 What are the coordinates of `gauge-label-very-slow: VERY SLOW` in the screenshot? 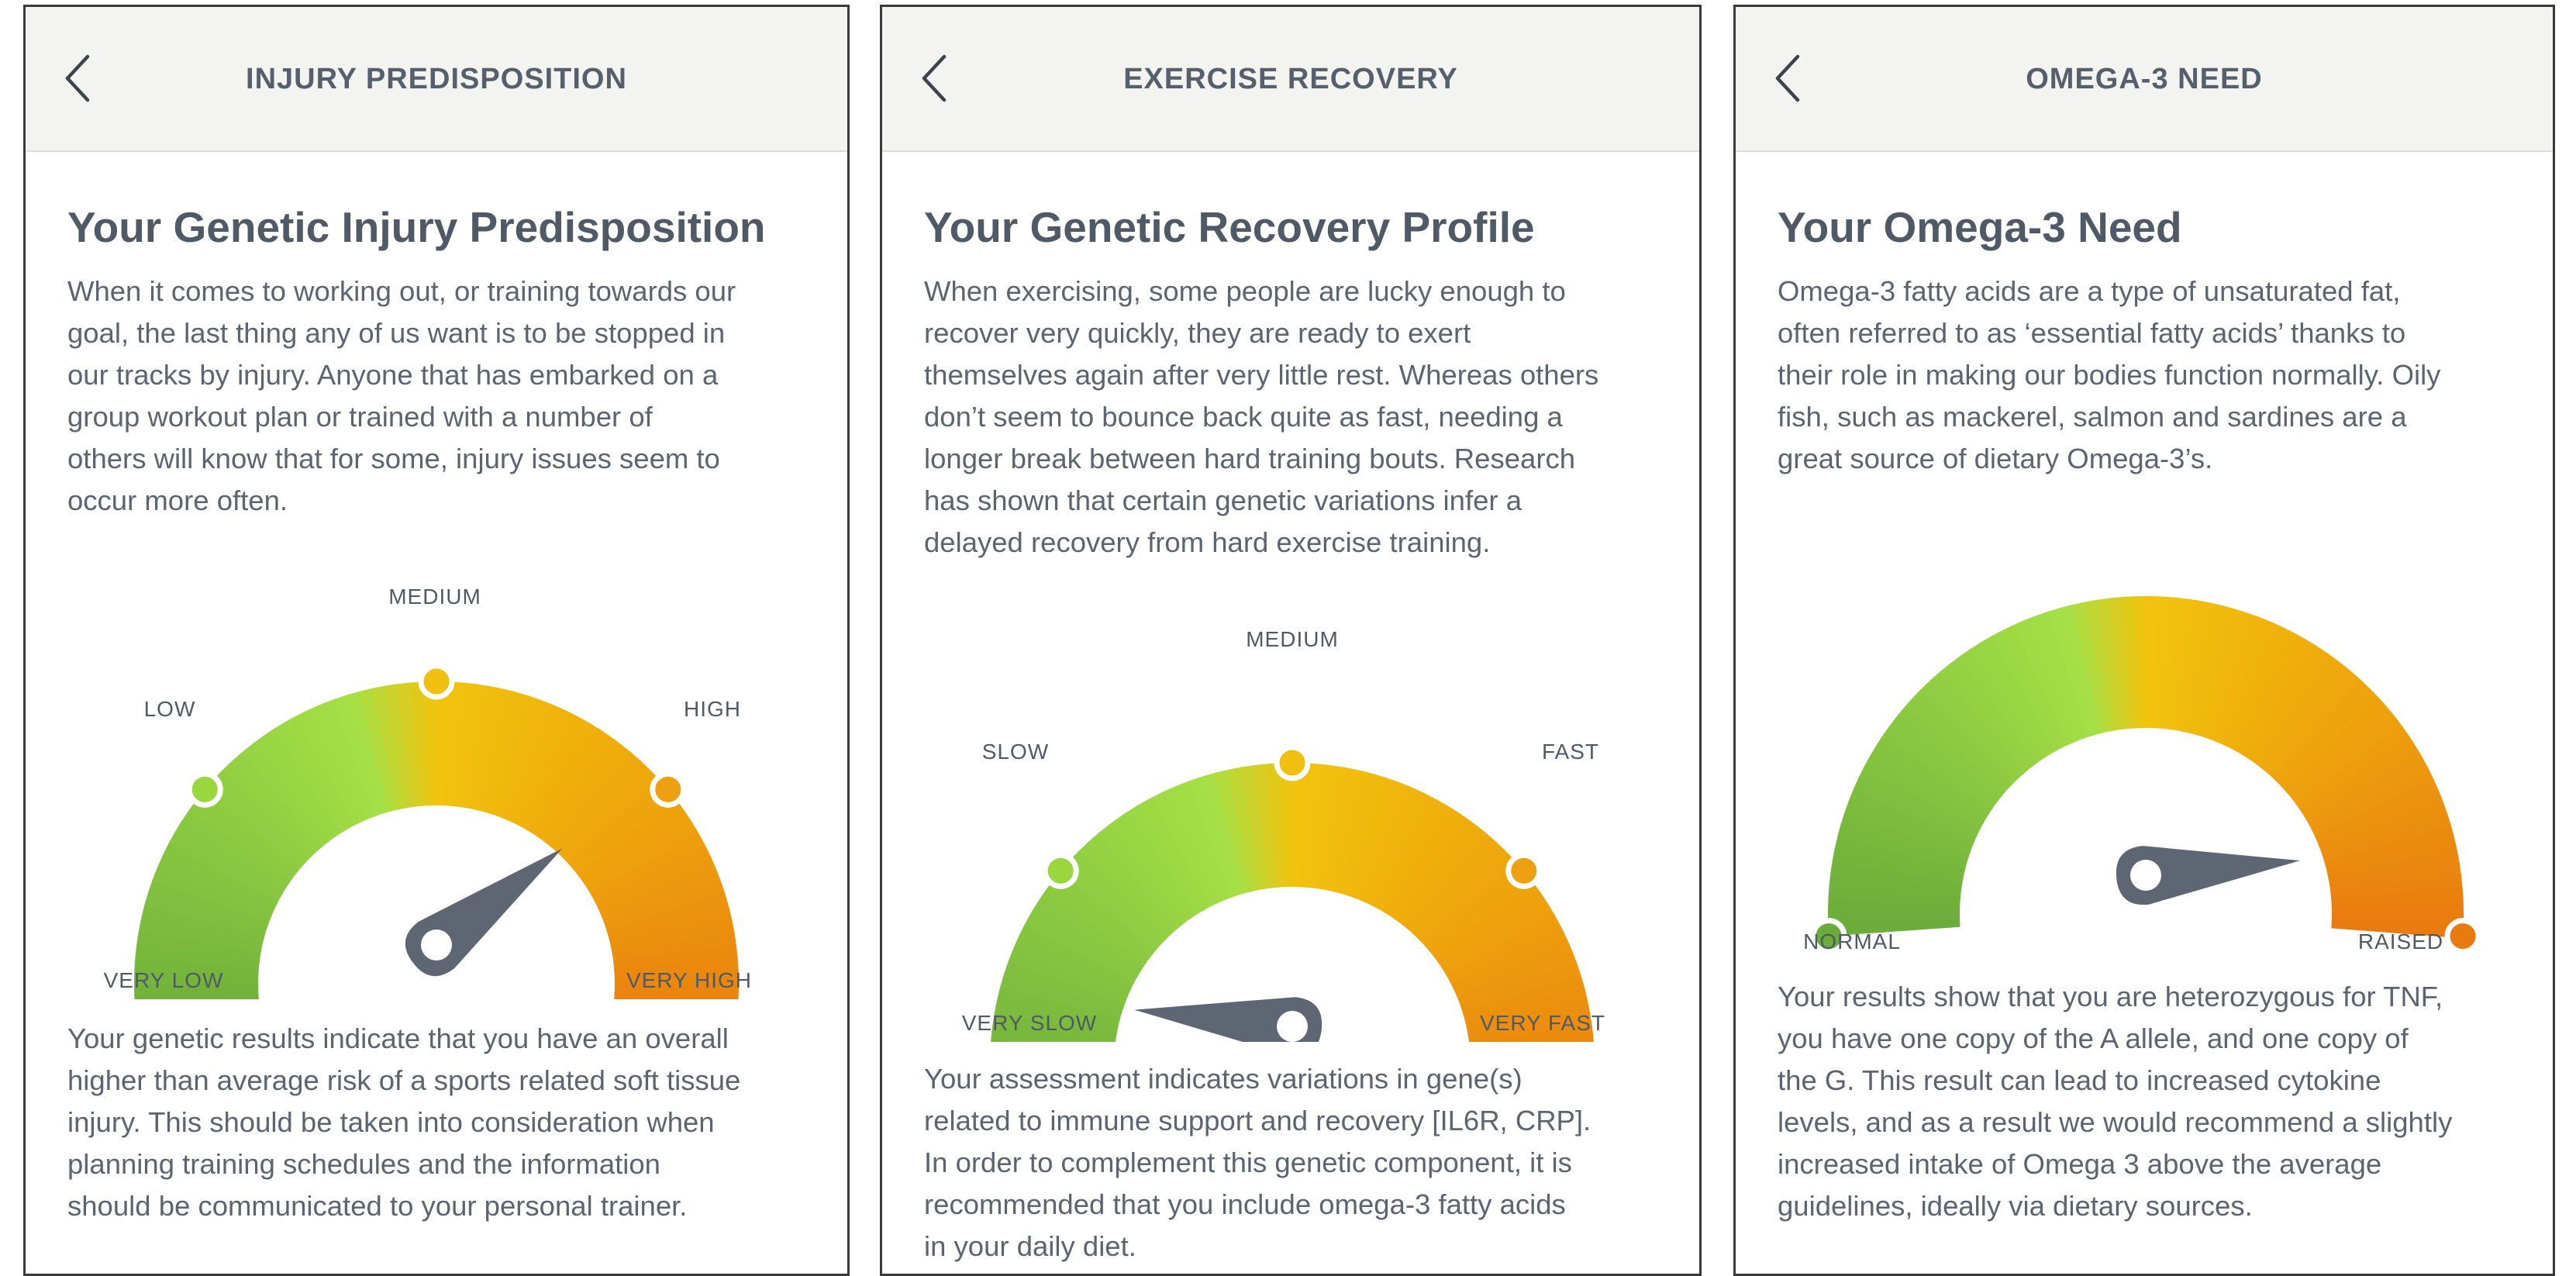 It's located at (1029, 1023).